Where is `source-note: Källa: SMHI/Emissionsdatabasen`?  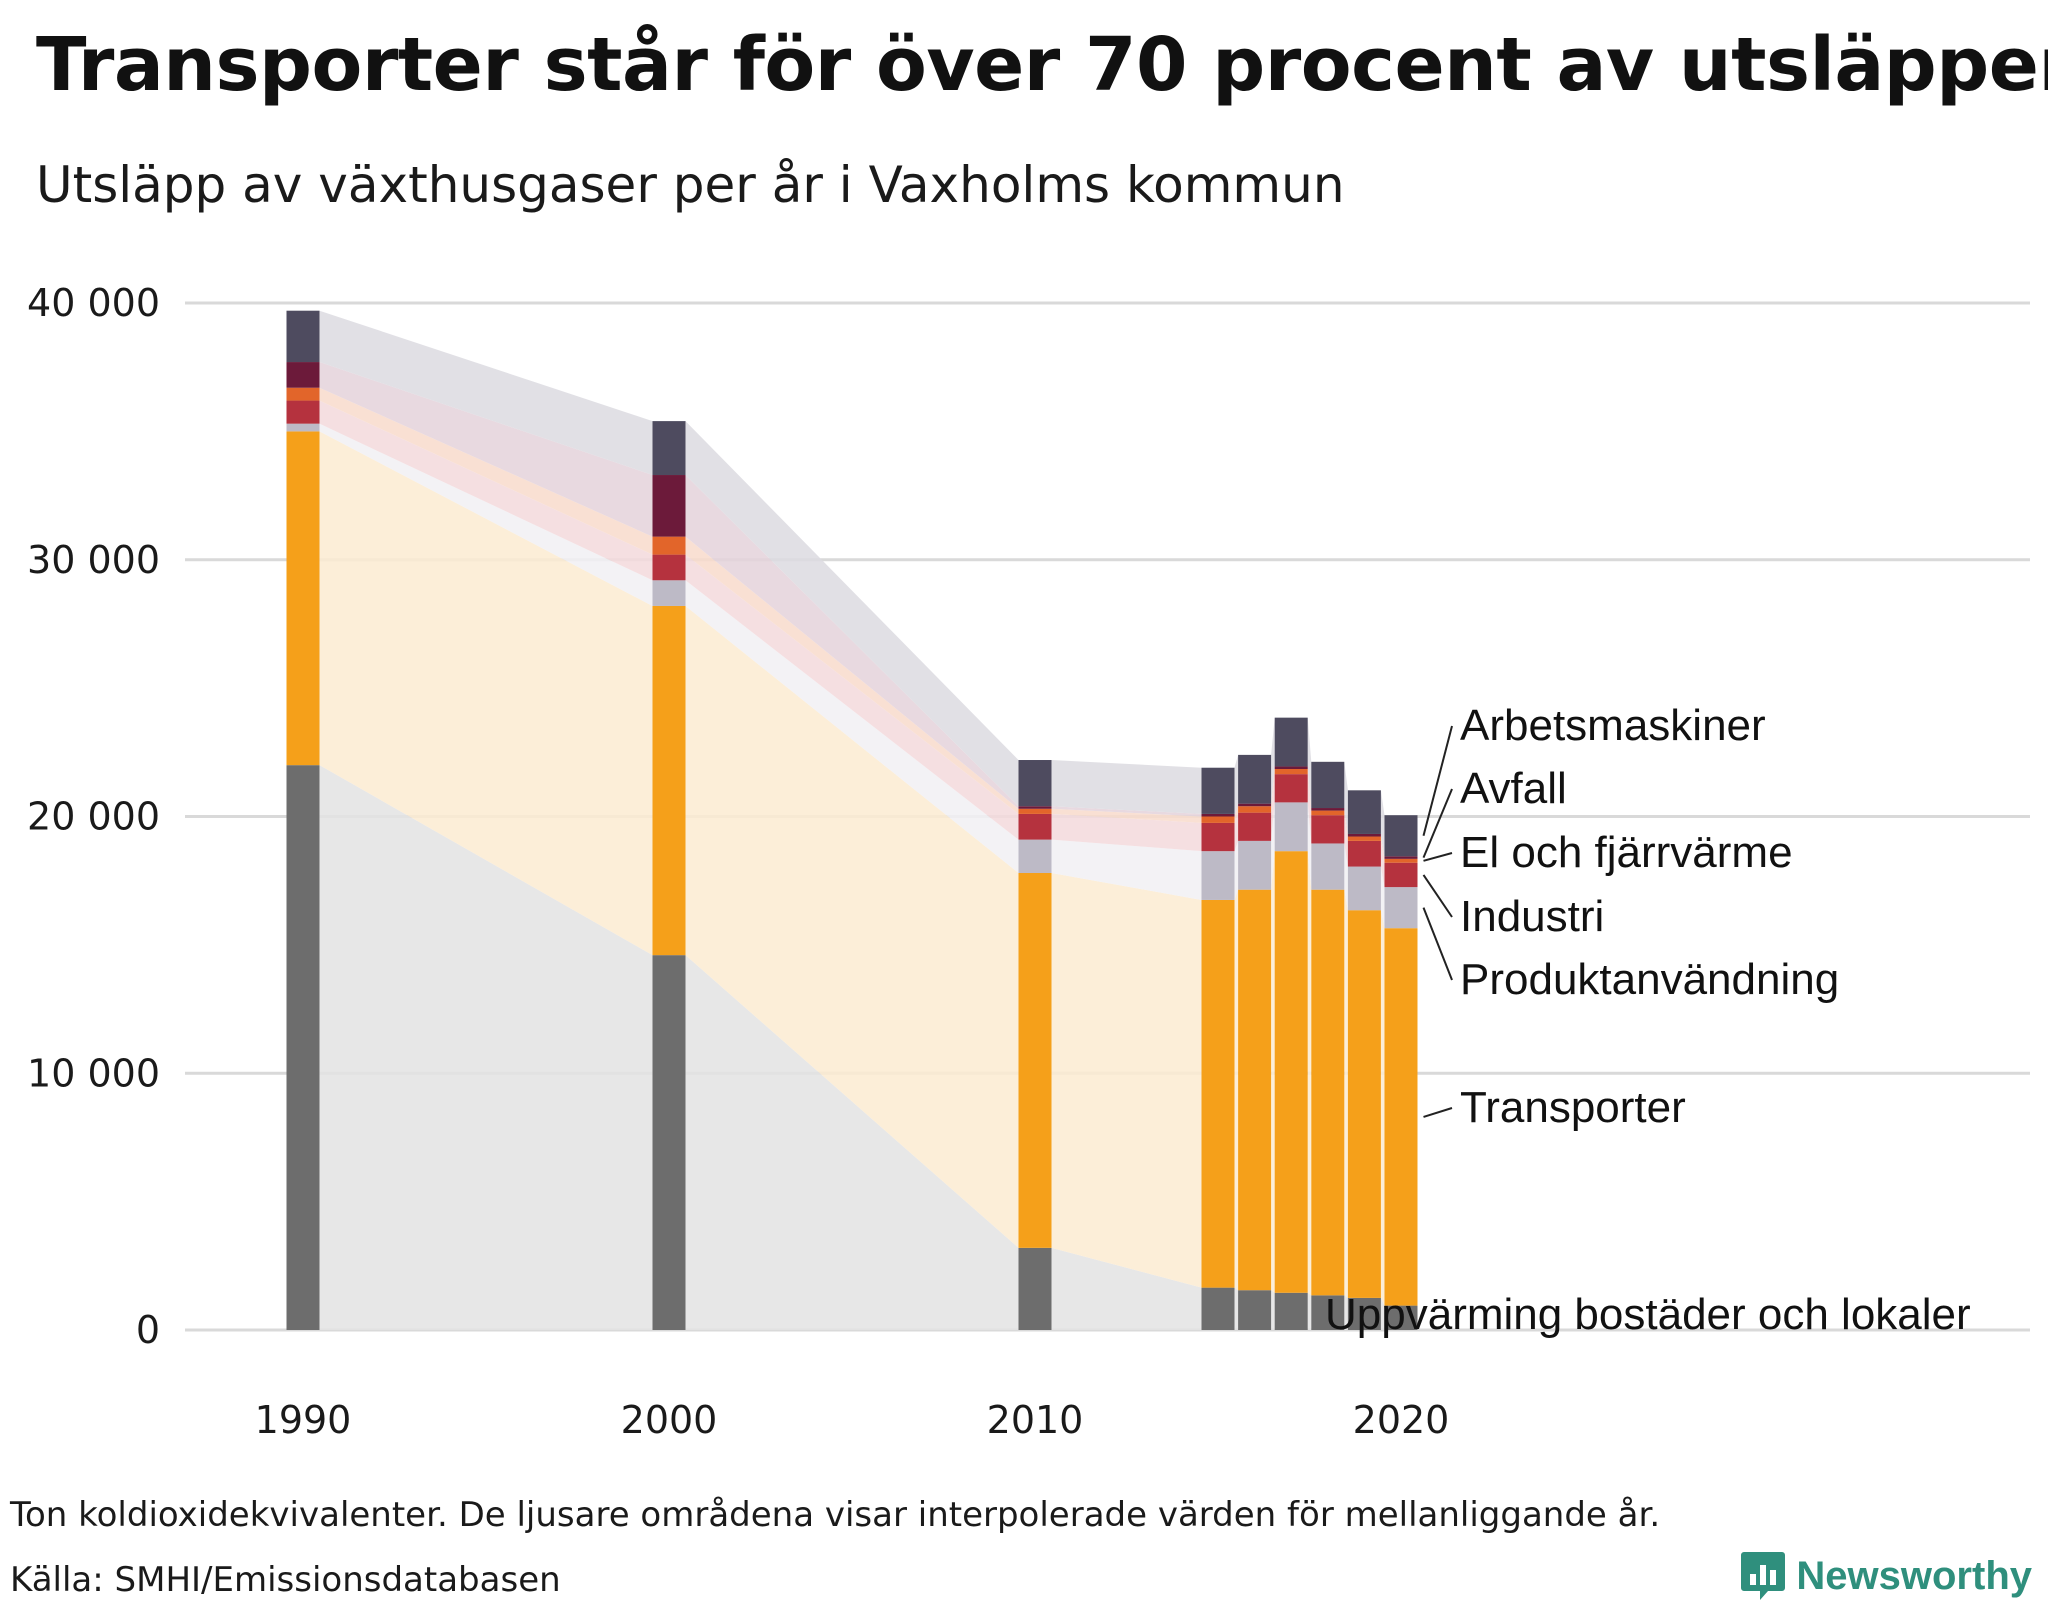
source-note: Källa: SMHI/Emissionsdatabasen is located at coordinates (285, 1580).